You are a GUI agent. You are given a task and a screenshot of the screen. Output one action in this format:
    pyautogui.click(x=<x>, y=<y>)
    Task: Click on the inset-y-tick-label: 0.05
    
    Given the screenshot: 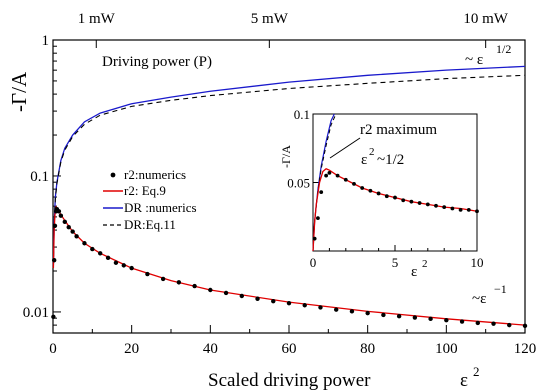 What is the action you would take?
    pyautogui.click(x=298, y=183)
    